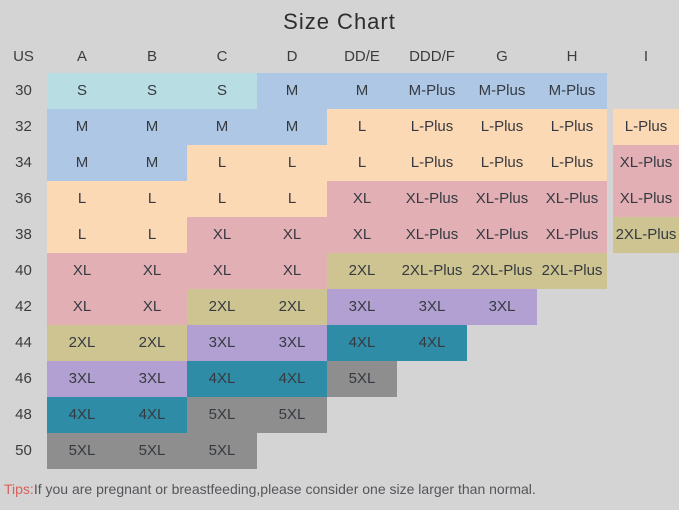  I want to click on table-row: 32 M M M M L L-Plus L-Plus L-Plus L-Plus, so click(339, 127).